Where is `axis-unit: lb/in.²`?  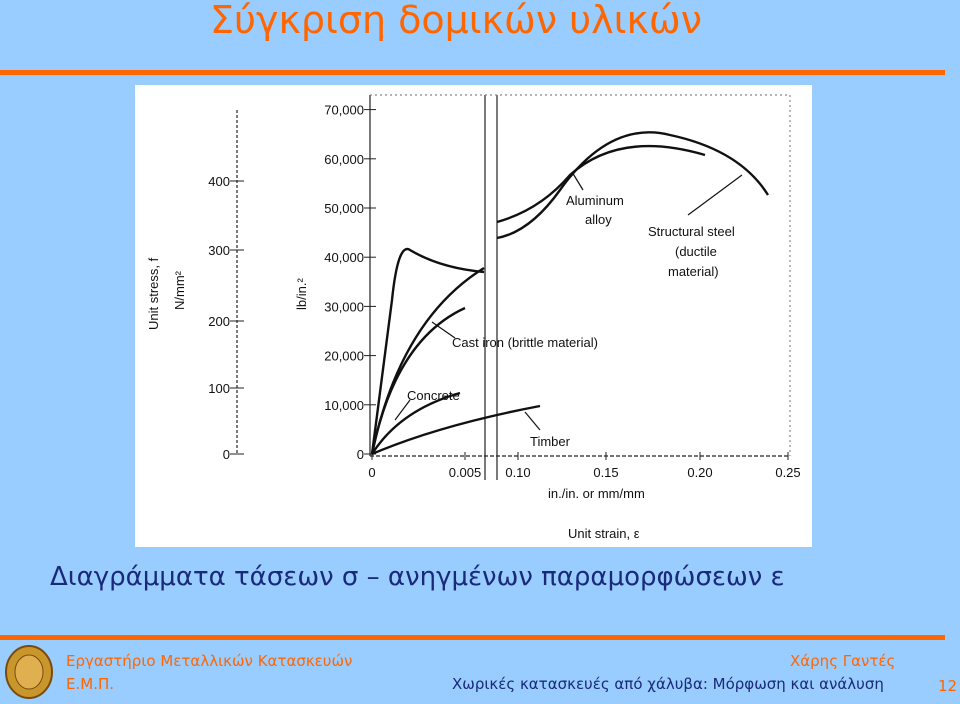 axis-unit: lb/in.² is located at coordinates (301, 294).